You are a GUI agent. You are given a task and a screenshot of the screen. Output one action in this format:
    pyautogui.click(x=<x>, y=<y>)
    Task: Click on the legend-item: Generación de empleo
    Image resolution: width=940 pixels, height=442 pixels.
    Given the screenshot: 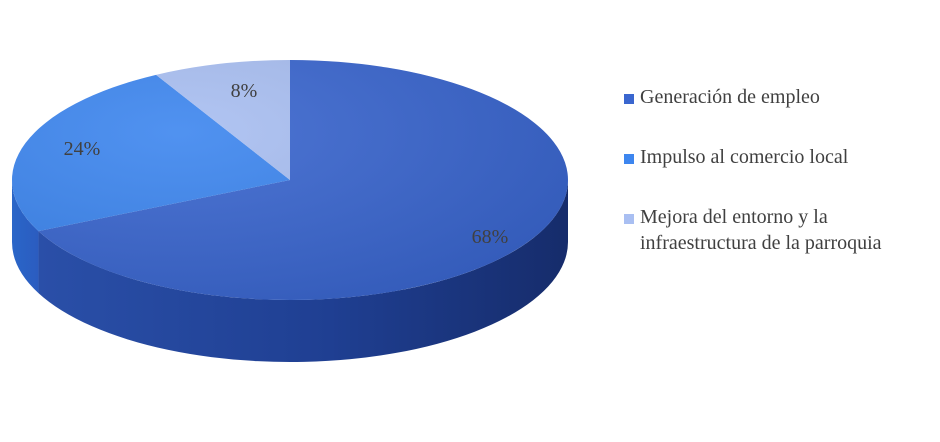 What is the action you would take?
    pyautogui.click(x=780, y=97)
    